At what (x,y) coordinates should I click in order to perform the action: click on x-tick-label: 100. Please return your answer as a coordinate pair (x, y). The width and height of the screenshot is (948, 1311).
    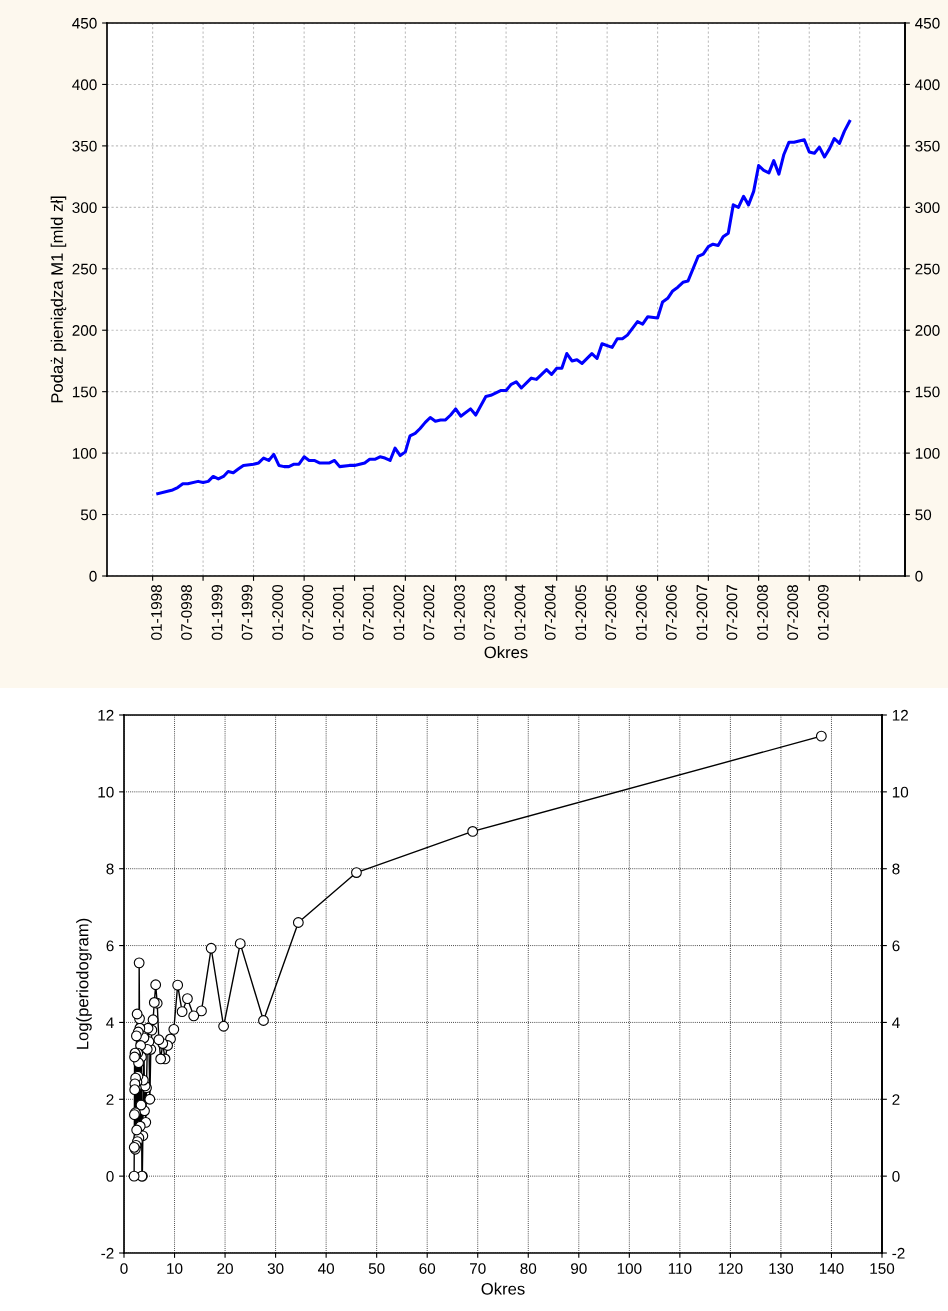
    Looking at the image, I should click on (629, 1268).